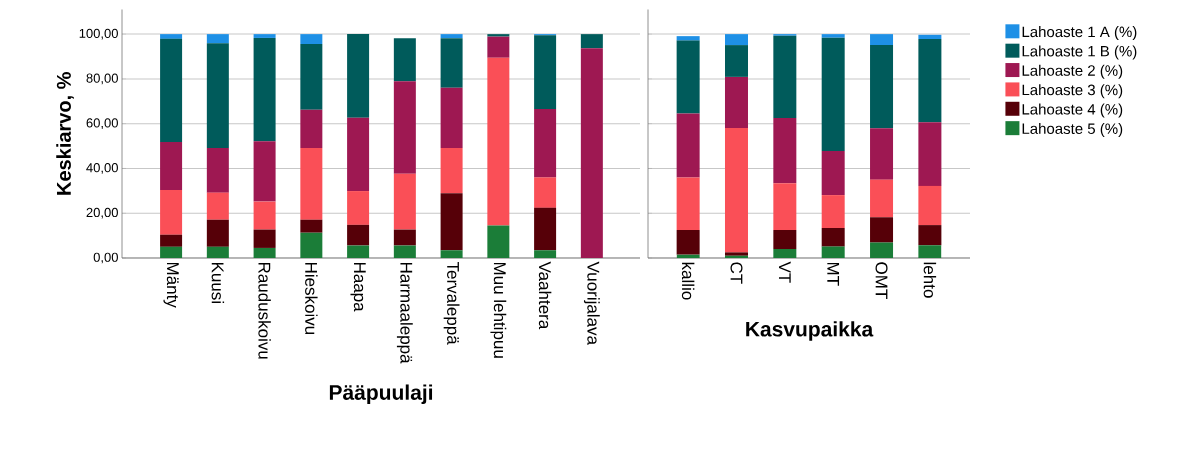 Image resolution: width=1188 pixels, height=450 pixels. I want to click on x-tick-label: Muu lehtipuu, so click(498, 310).